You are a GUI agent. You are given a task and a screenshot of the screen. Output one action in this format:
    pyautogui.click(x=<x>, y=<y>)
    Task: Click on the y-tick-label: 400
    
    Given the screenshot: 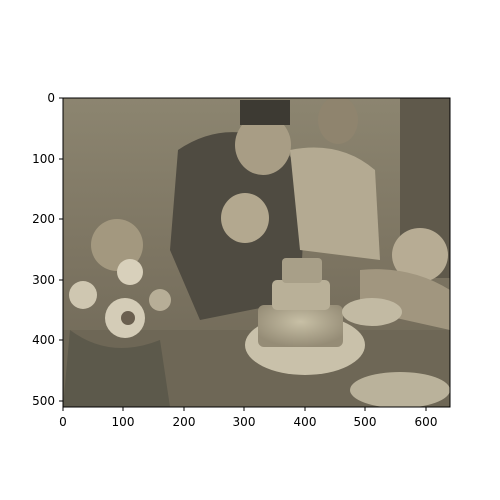 What is the action you would take?
    pyautogui.click(x=43, y=340)
    